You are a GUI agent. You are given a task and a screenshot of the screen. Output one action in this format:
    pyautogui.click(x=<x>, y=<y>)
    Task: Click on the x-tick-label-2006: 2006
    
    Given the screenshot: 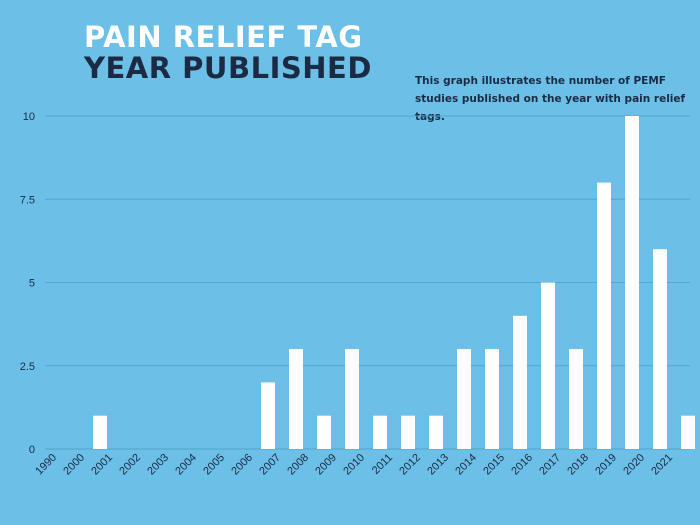 What is the action you would take?
    pyautogui.click(x=242, y=465)
    